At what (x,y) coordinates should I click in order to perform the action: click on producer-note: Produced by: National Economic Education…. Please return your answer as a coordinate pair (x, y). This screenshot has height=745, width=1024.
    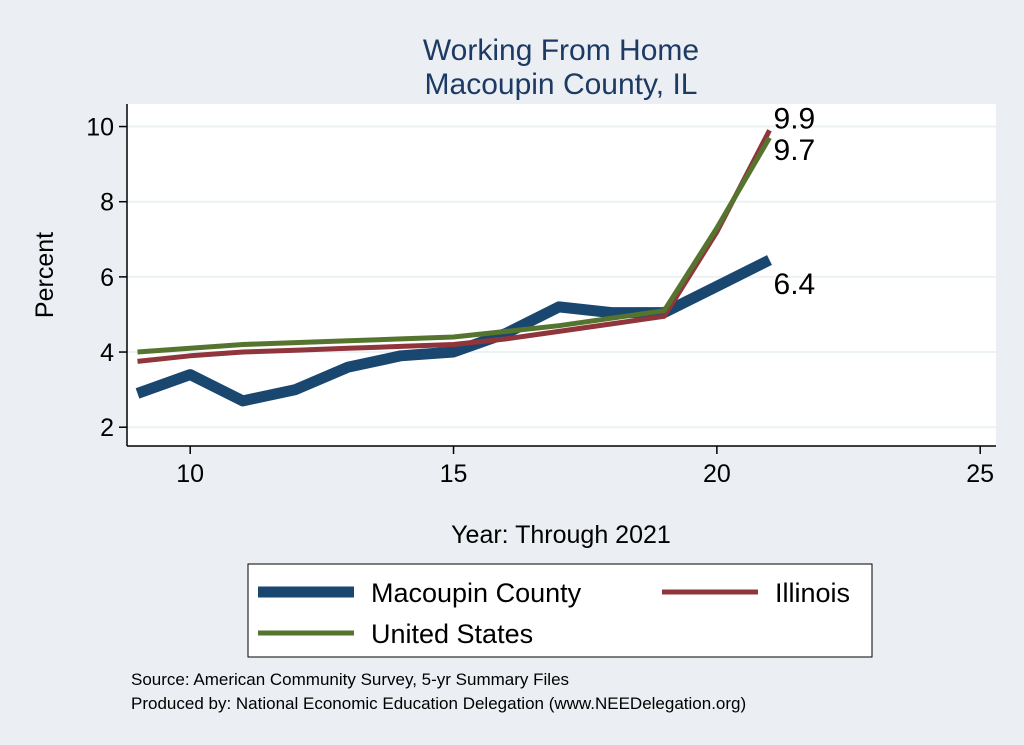
    Looking at the image, I should click on (438, 703).